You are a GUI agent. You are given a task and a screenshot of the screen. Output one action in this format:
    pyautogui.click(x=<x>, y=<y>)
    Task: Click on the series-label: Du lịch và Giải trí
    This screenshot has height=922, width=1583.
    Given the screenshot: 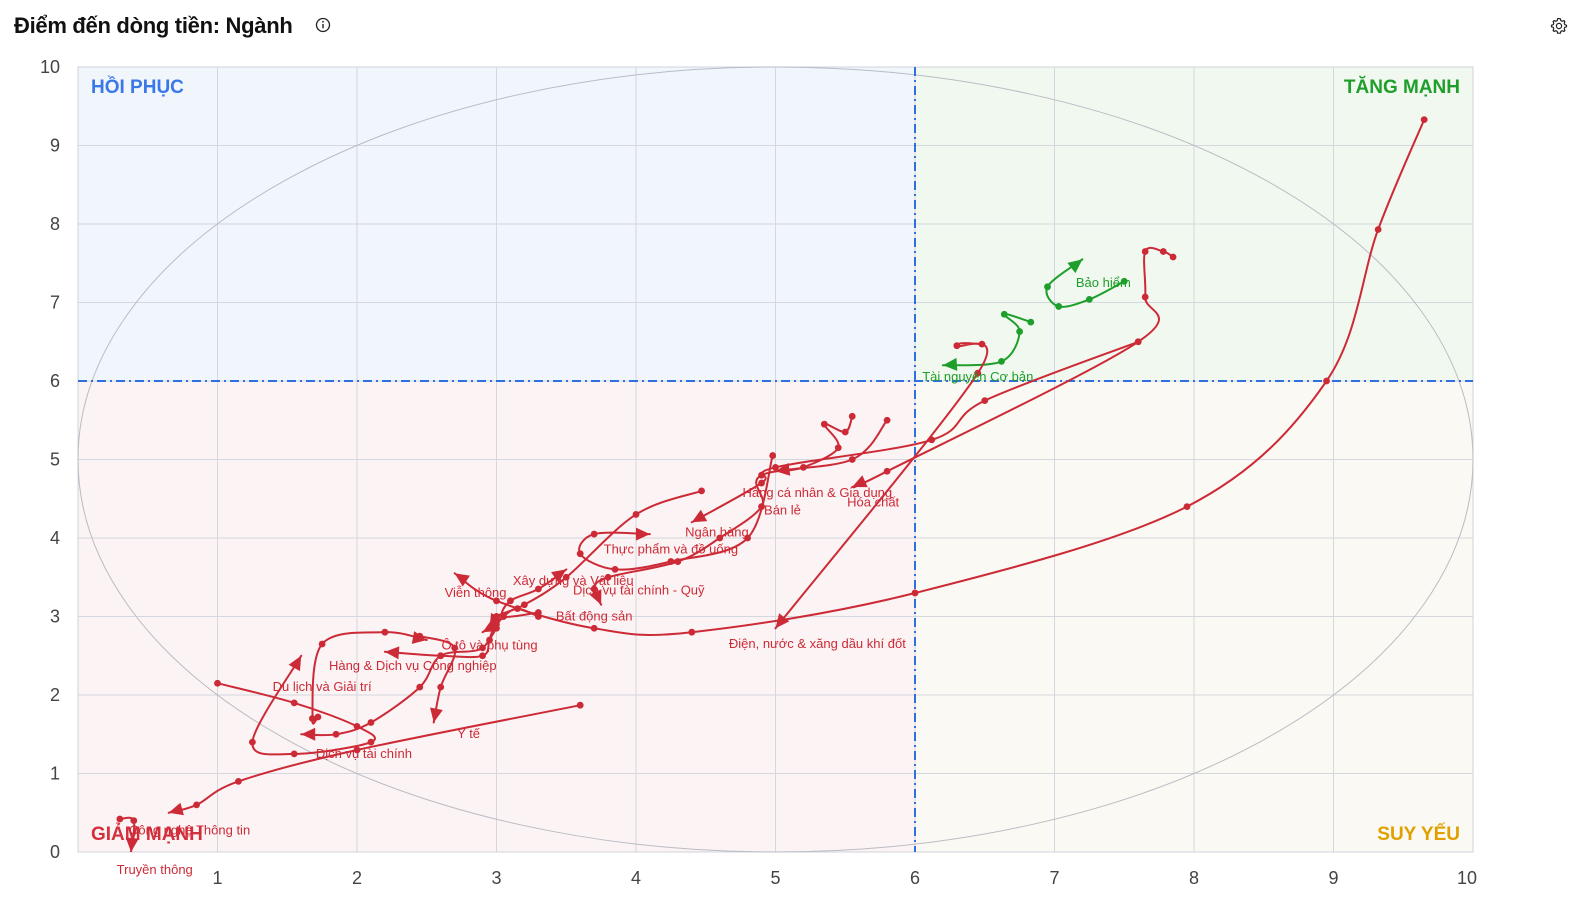 What is the action you would take?
    pyautogui.click(x=322, y=686)
    